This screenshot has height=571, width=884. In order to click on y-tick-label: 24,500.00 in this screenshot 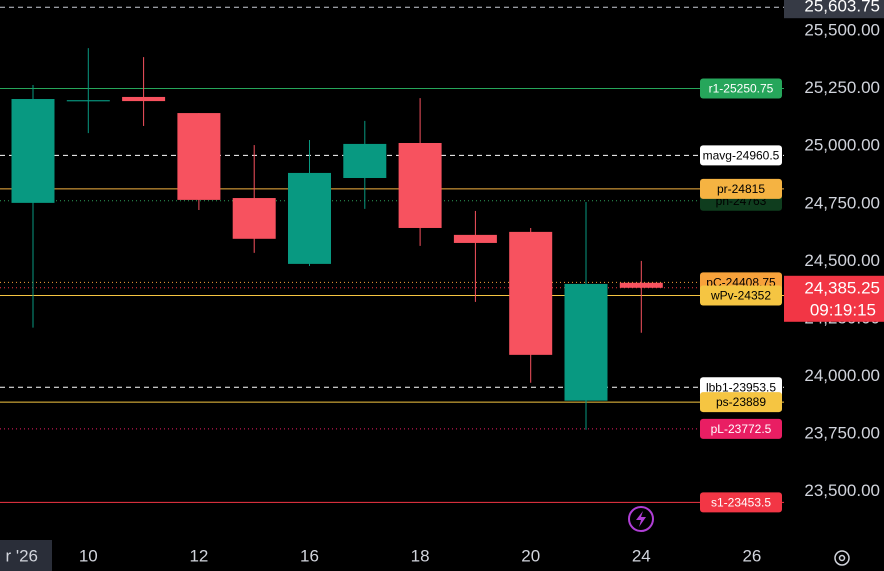, I will do `click(842, 260)`.